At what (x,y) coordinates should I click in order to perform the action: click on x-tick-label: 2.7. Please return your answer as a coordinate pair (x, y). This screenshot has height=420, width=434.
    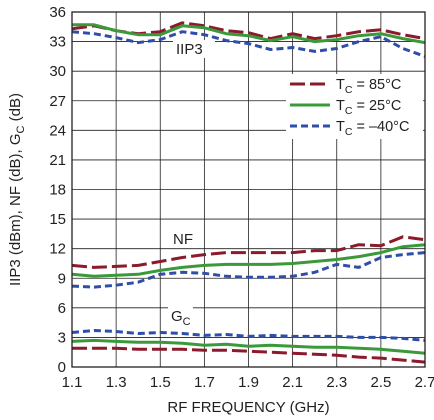
    Looking at the image, I should click on (424, 382).